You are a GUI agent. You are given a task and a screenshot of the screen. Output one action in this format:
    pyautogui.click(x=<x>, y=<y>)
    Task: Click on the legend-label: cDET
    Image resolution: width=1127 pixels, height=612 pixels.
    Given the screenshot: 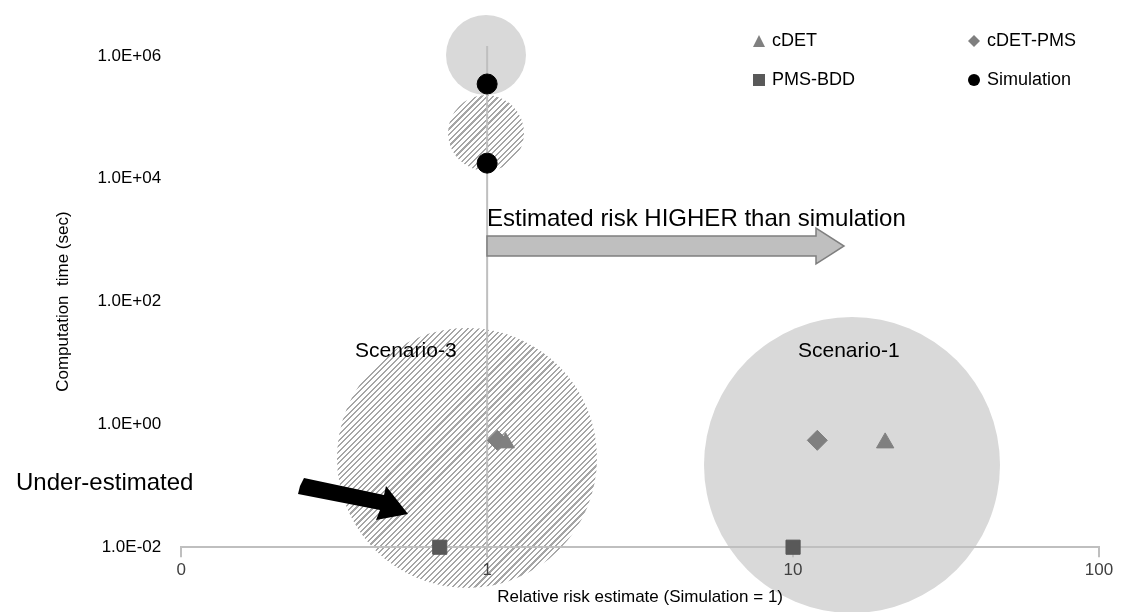 What is the action you would take?
    pyautogui.click(x=794, y=40)
    